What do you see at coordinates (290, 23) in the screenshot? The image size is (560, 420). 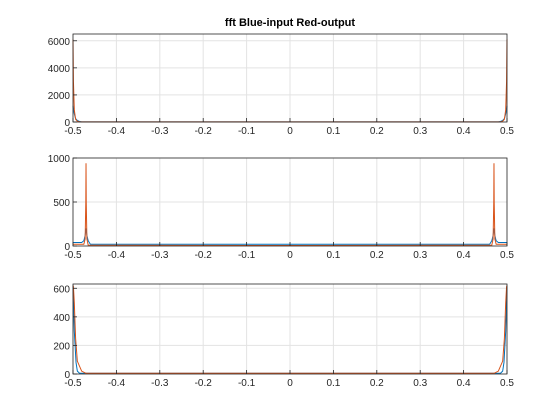 I see `chart-title: fft Blue-input Red-output` at bounding box center [290, 23].